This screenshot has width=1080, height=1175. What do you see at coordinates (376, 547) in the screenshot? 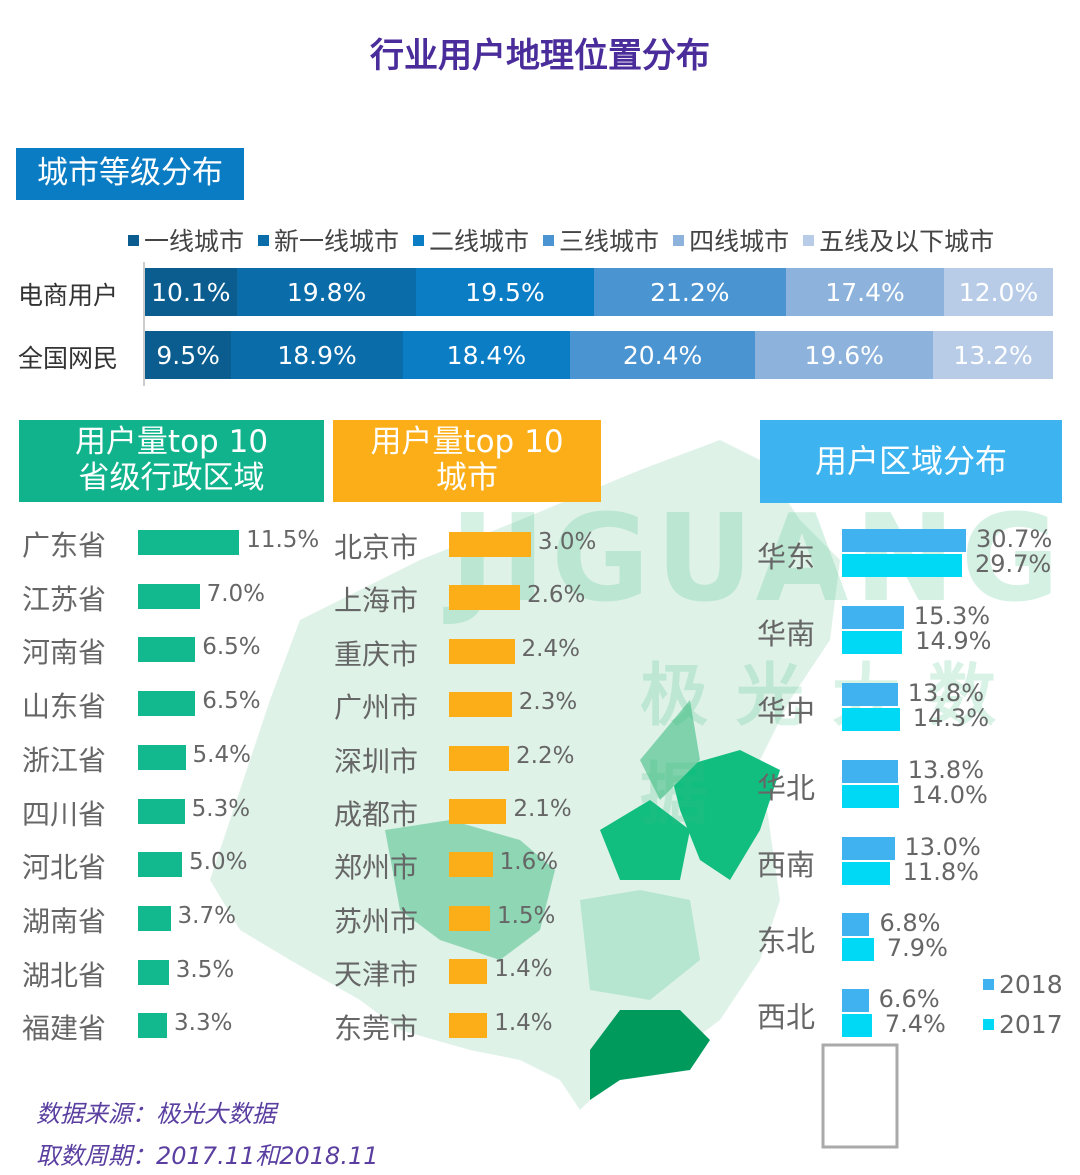
I see `category-label: 北京市` at bounding box center [376, 547].